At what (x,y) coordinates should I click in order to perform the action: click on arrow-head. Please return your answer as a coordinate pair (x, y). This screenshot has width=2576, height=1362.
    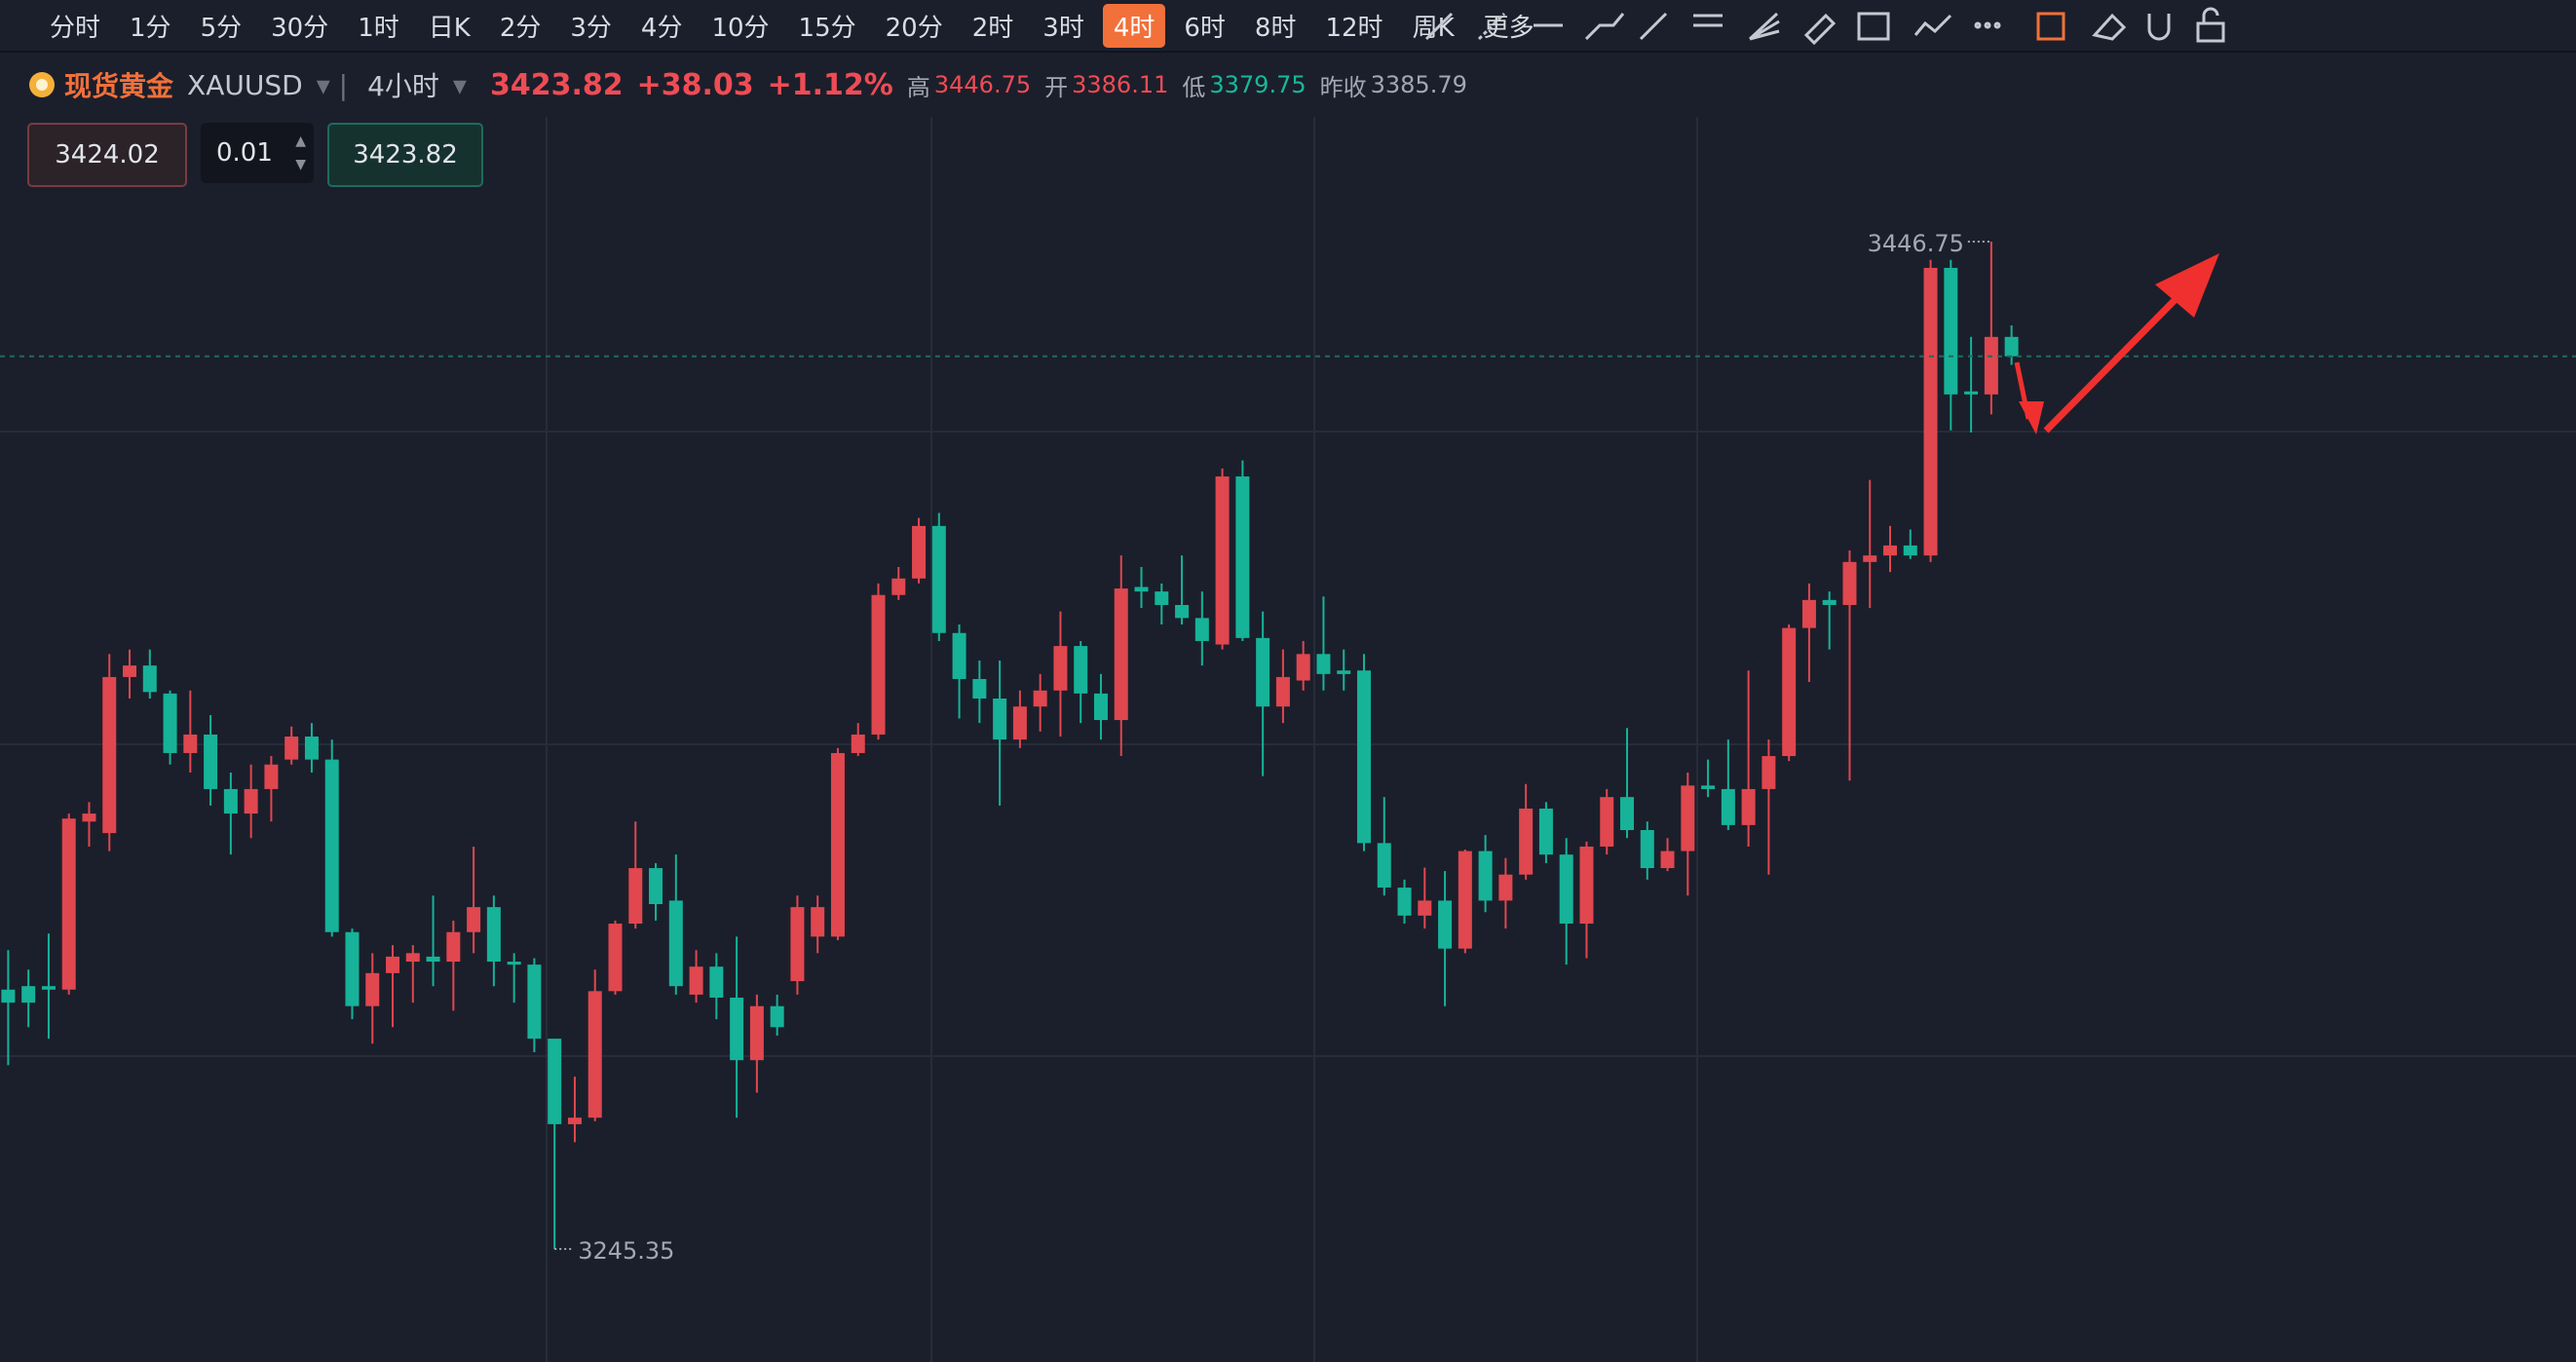
    Looking at the image, I should click on (2031, 418).